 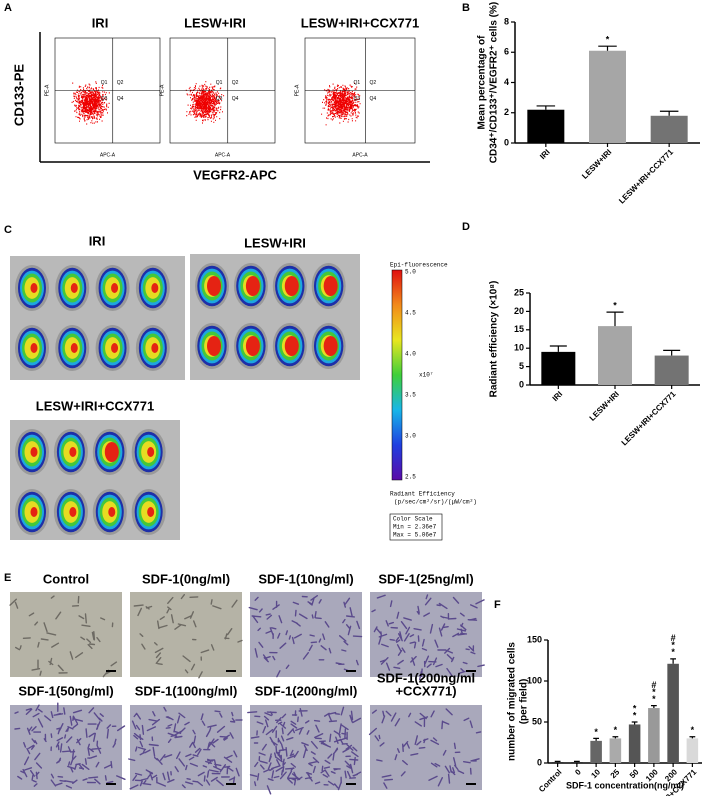 What do you see at coordinates (410, 354) in the screenshot?
I see `colorbar-tick: 4.0` at bounding box center [410, 354].